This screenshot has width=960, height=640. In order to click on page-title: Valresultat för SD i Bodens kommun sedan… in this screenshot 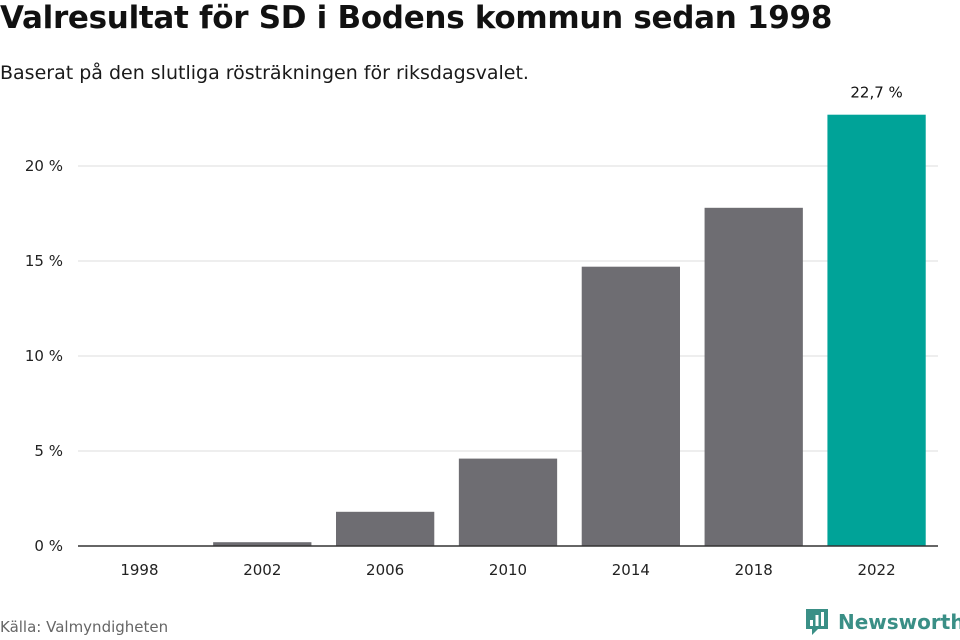, I will do `click(416, 18)`.